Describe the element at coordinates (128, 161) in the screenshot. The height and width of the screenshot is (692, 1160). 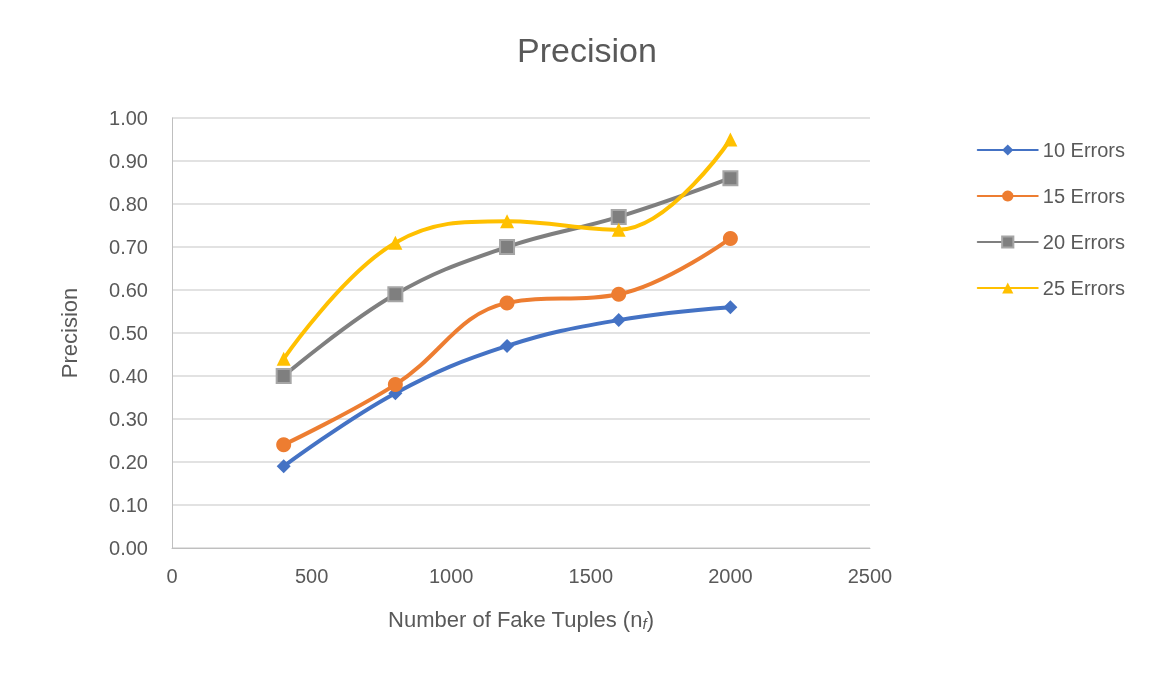
I see `y-tick-label: 0.90` at that location.